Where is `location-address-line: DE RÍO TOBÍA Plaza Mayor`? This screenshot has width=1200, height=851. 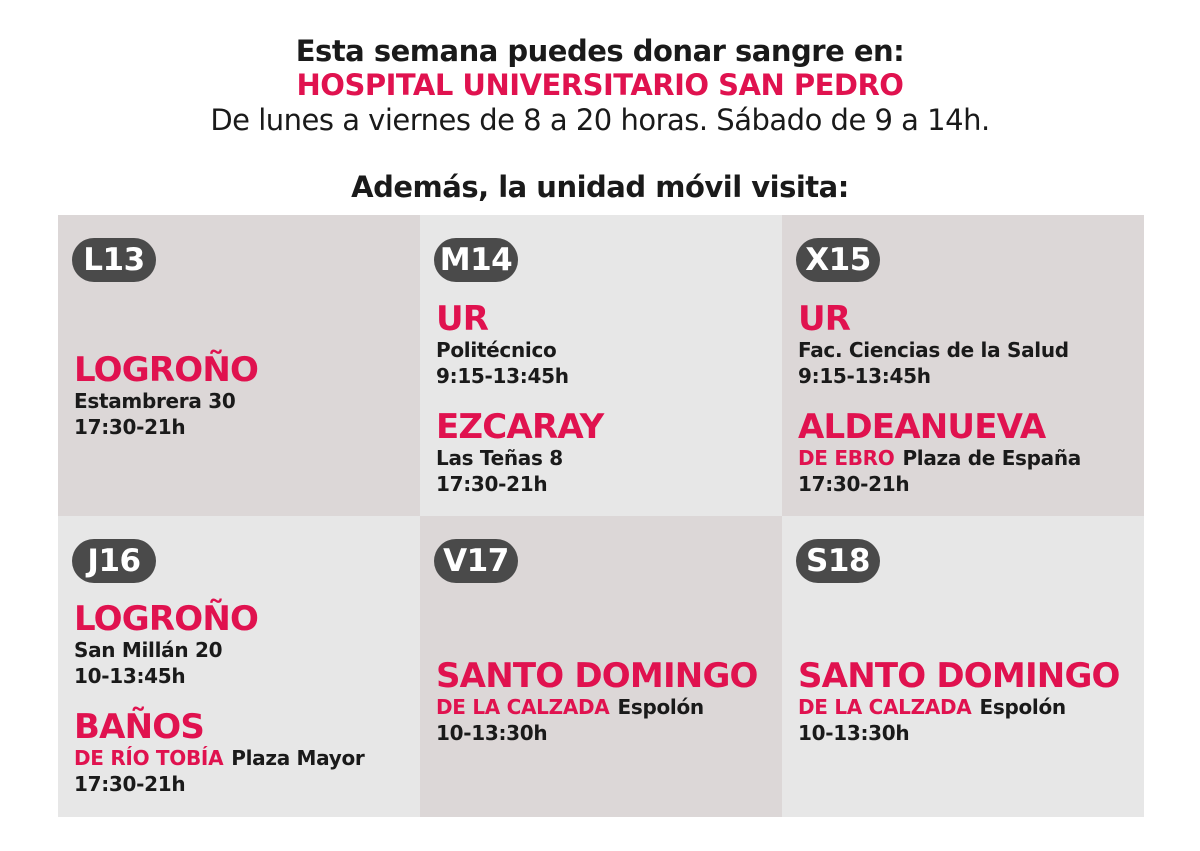 location-address-line: DE RÍO TOBÍA Plaza Mayor is located at coordinates (219, 758).